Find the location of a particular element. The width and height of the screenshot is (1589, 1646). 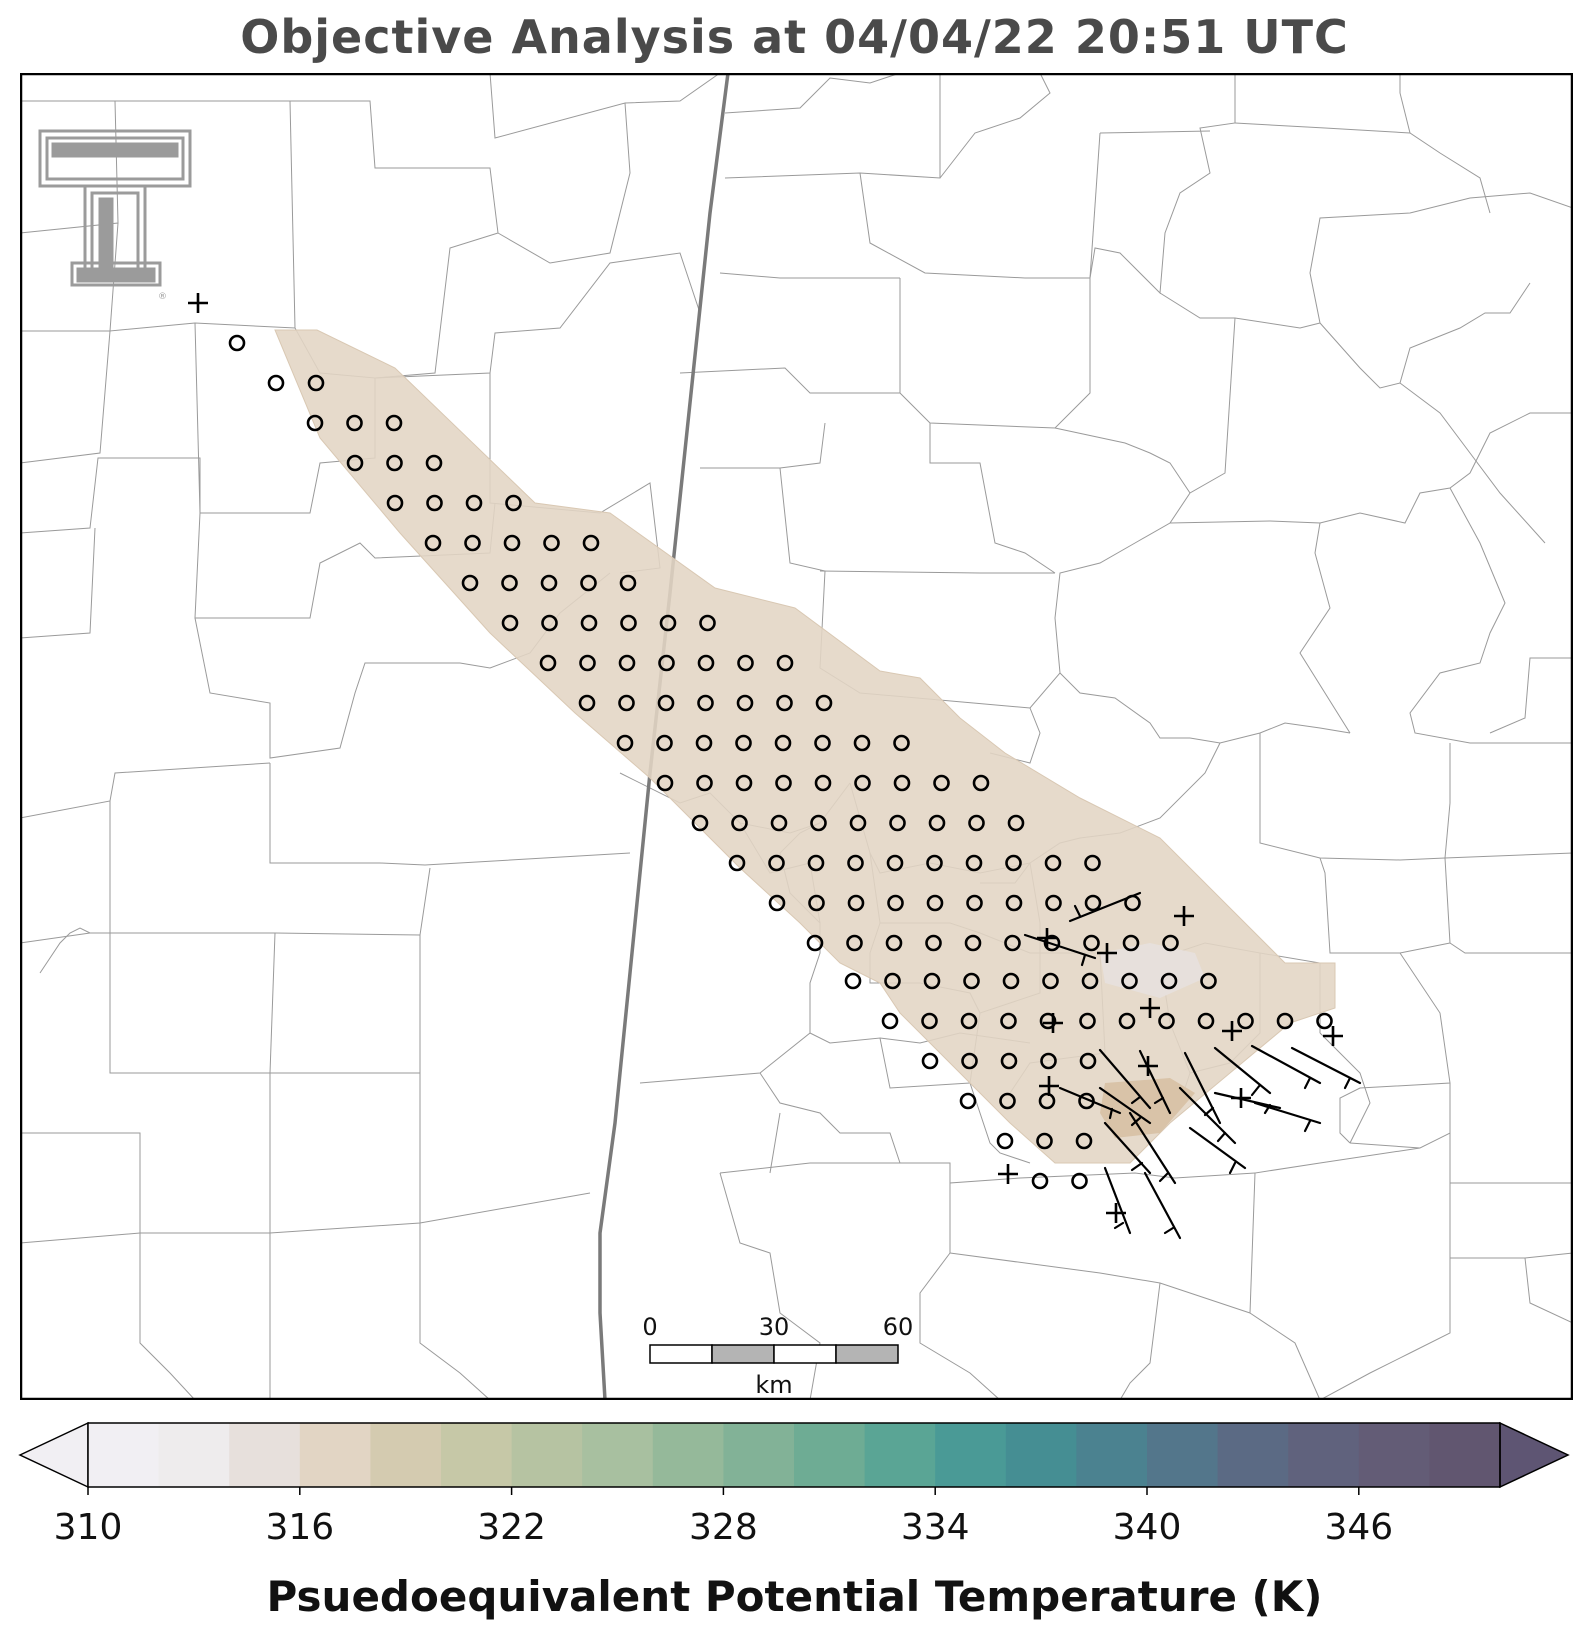

scale-unit: km is located at coordinates (773, 1385).